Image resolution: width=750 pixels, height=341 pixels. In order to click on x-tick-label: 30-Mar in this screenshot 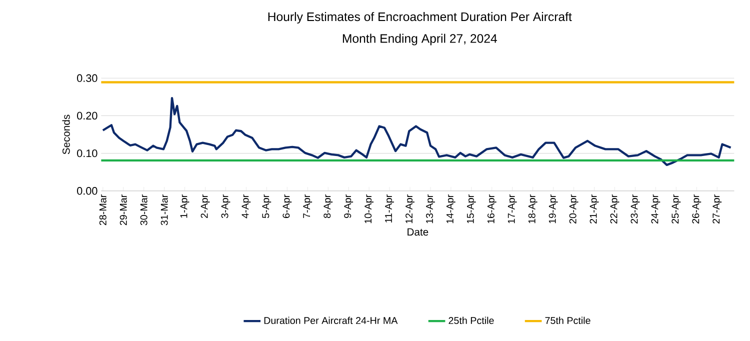, I will do `click(144, 210)`.